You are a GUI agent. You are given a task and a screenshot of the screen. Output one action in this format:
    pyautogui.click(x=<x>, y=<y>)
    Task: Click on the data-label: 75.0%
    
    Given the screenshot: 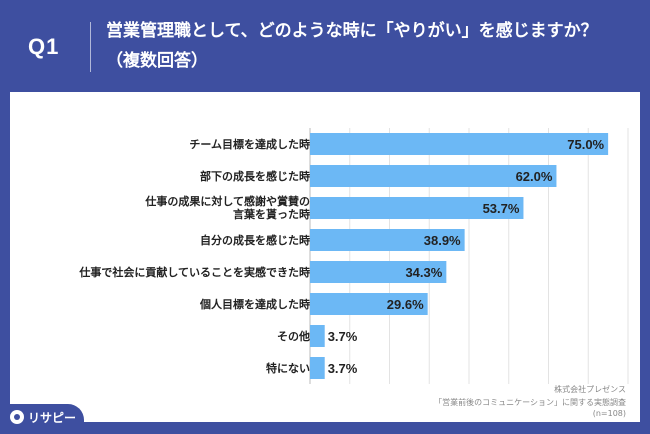 What is the action you would take?
    pyautogui.click(x=585, y=144)
    